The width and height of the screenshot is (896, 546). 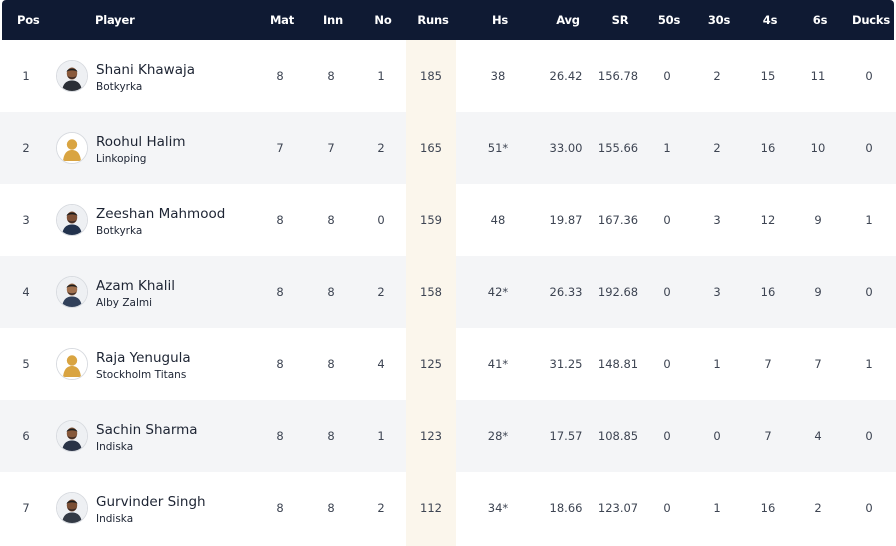 I want to click on player-name: Shani Khawaja, so click(x=146, y=70).